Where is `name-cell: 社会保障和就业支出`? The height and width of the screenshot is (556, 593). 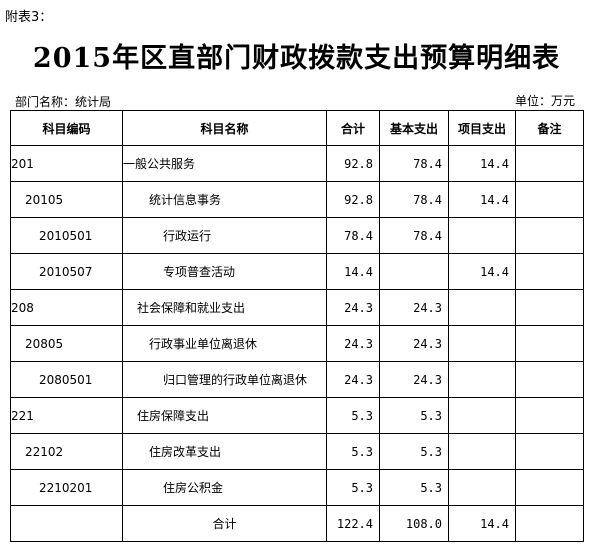 name-cell: 社会保障和就业支出 is located at coordinates (224, 307).